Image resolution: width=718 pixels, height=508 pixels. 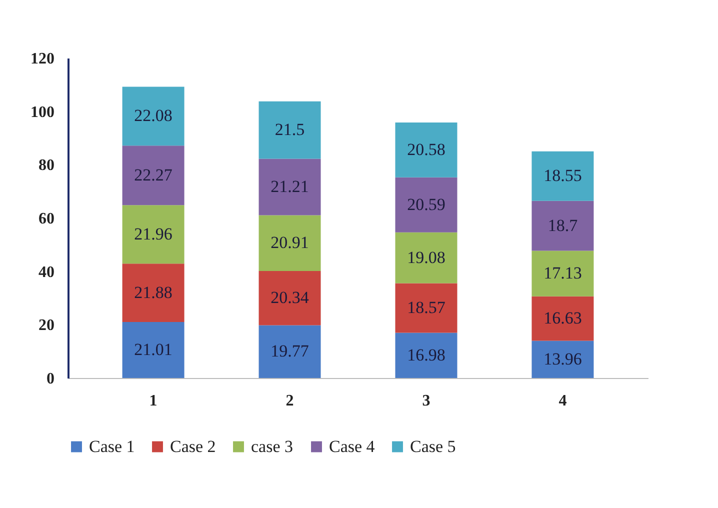 I want to click on data-label: 20.91, so click(x=289, y=242).